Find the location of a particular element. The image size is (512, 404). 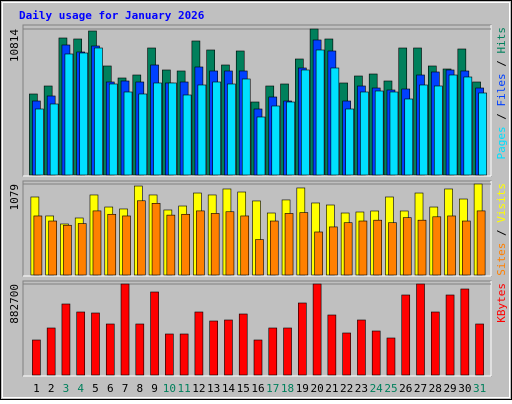

x-tick-label: 14 is located at coordinates (229, 388).